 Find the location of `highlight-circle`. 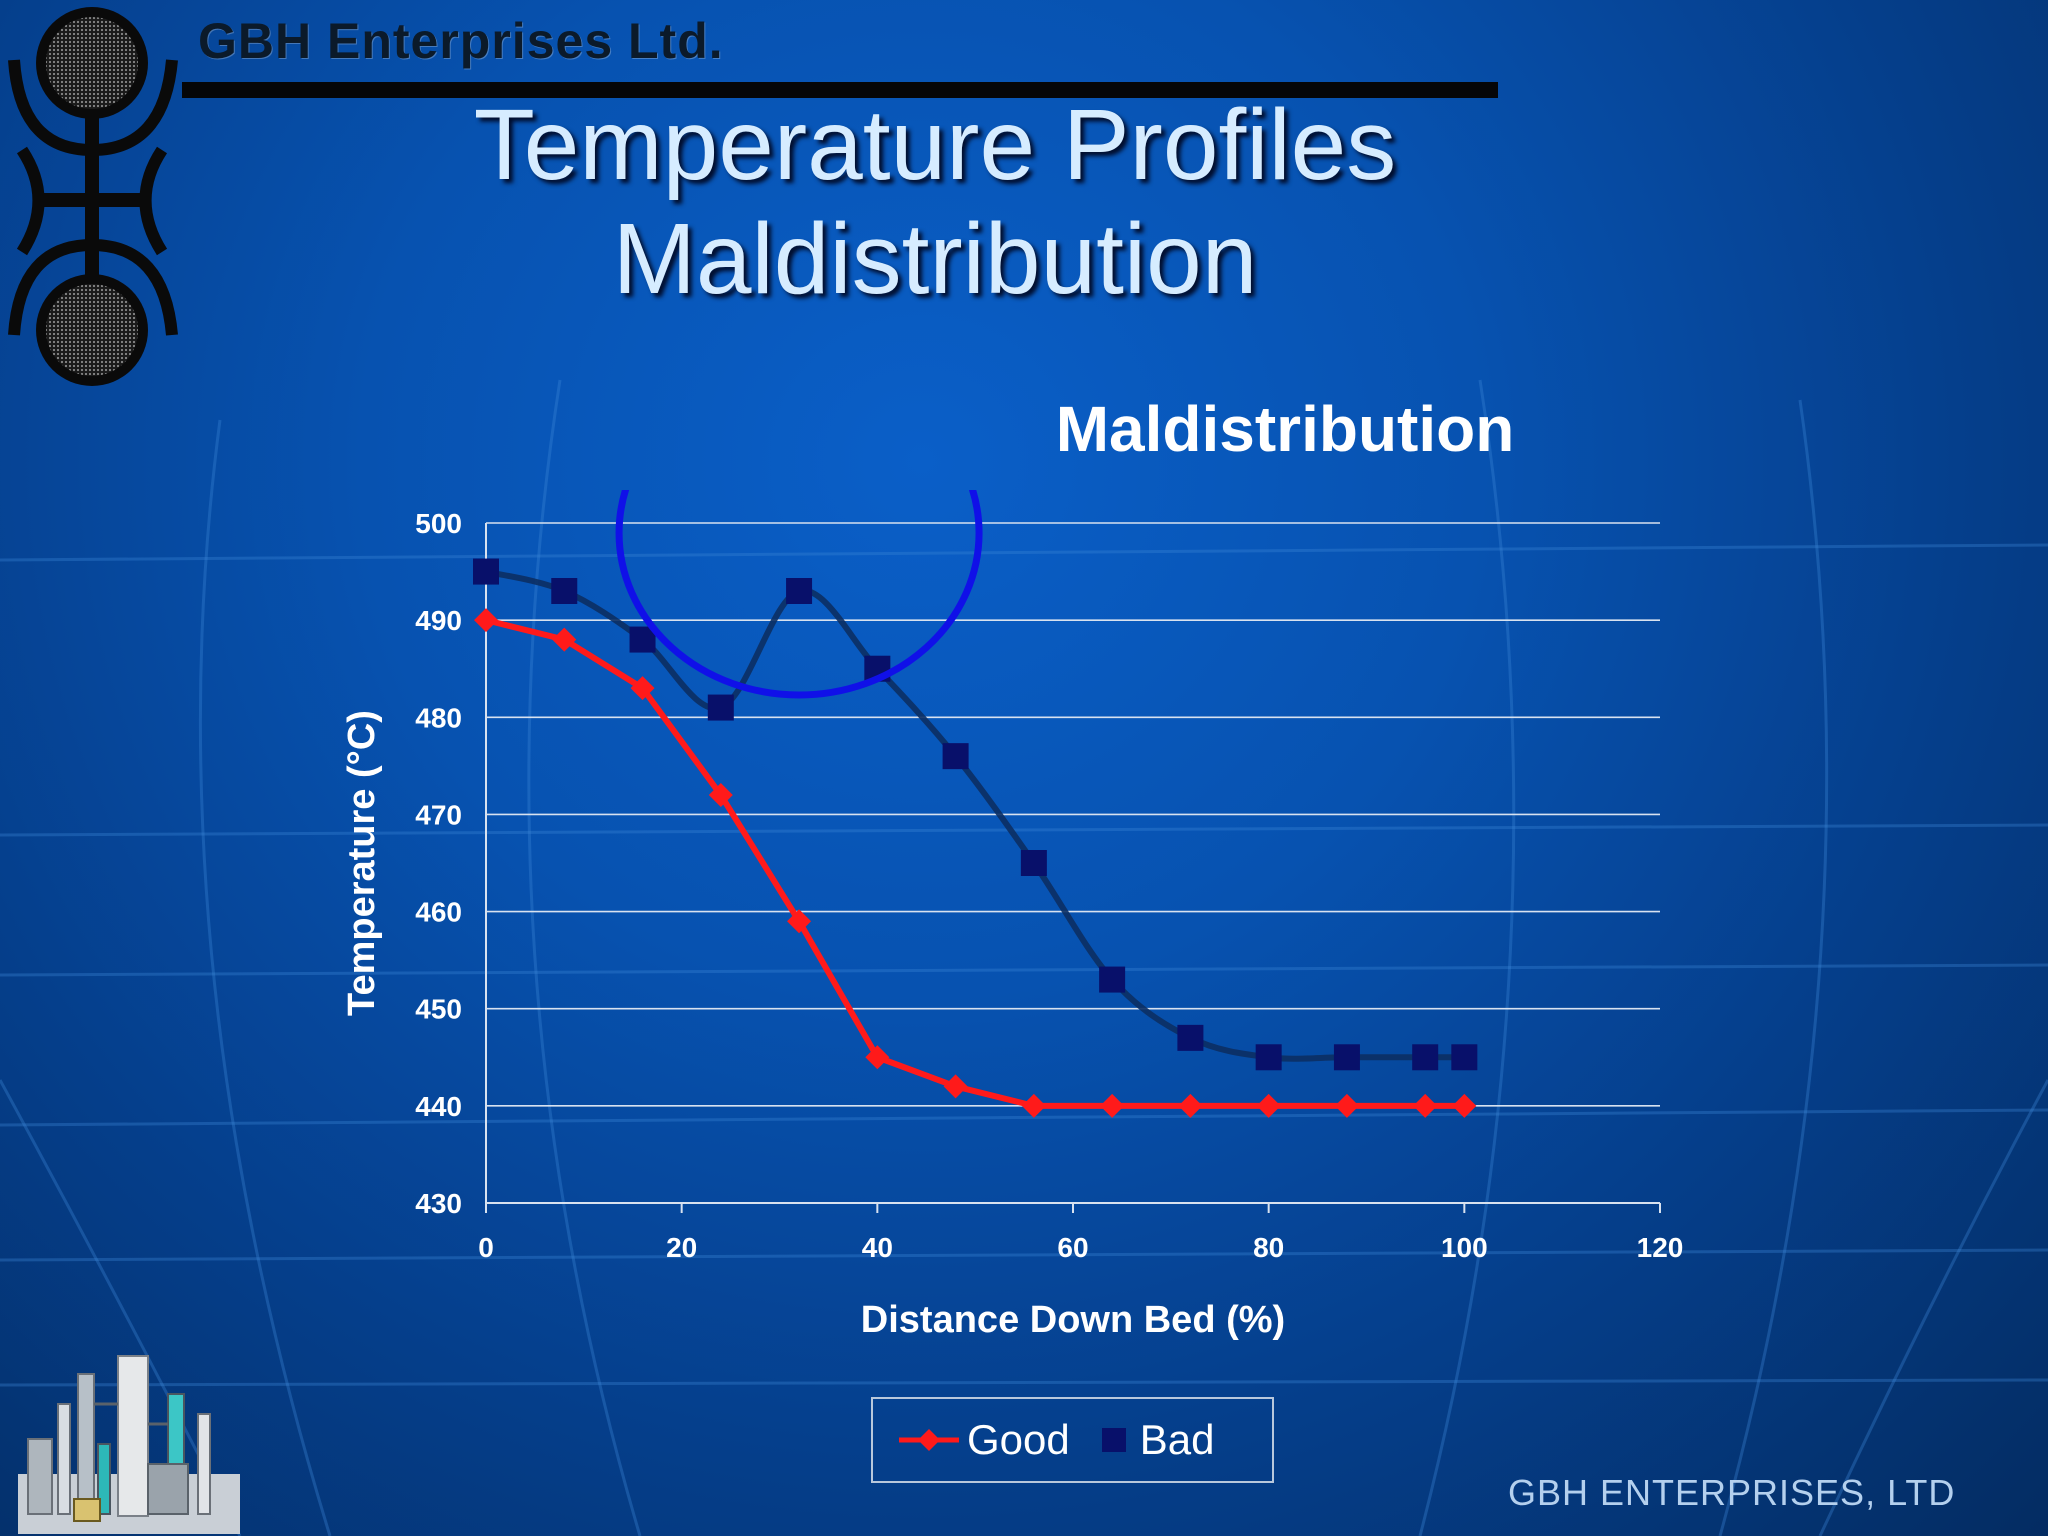

highlight-circle is located at coordinates (799, 594).